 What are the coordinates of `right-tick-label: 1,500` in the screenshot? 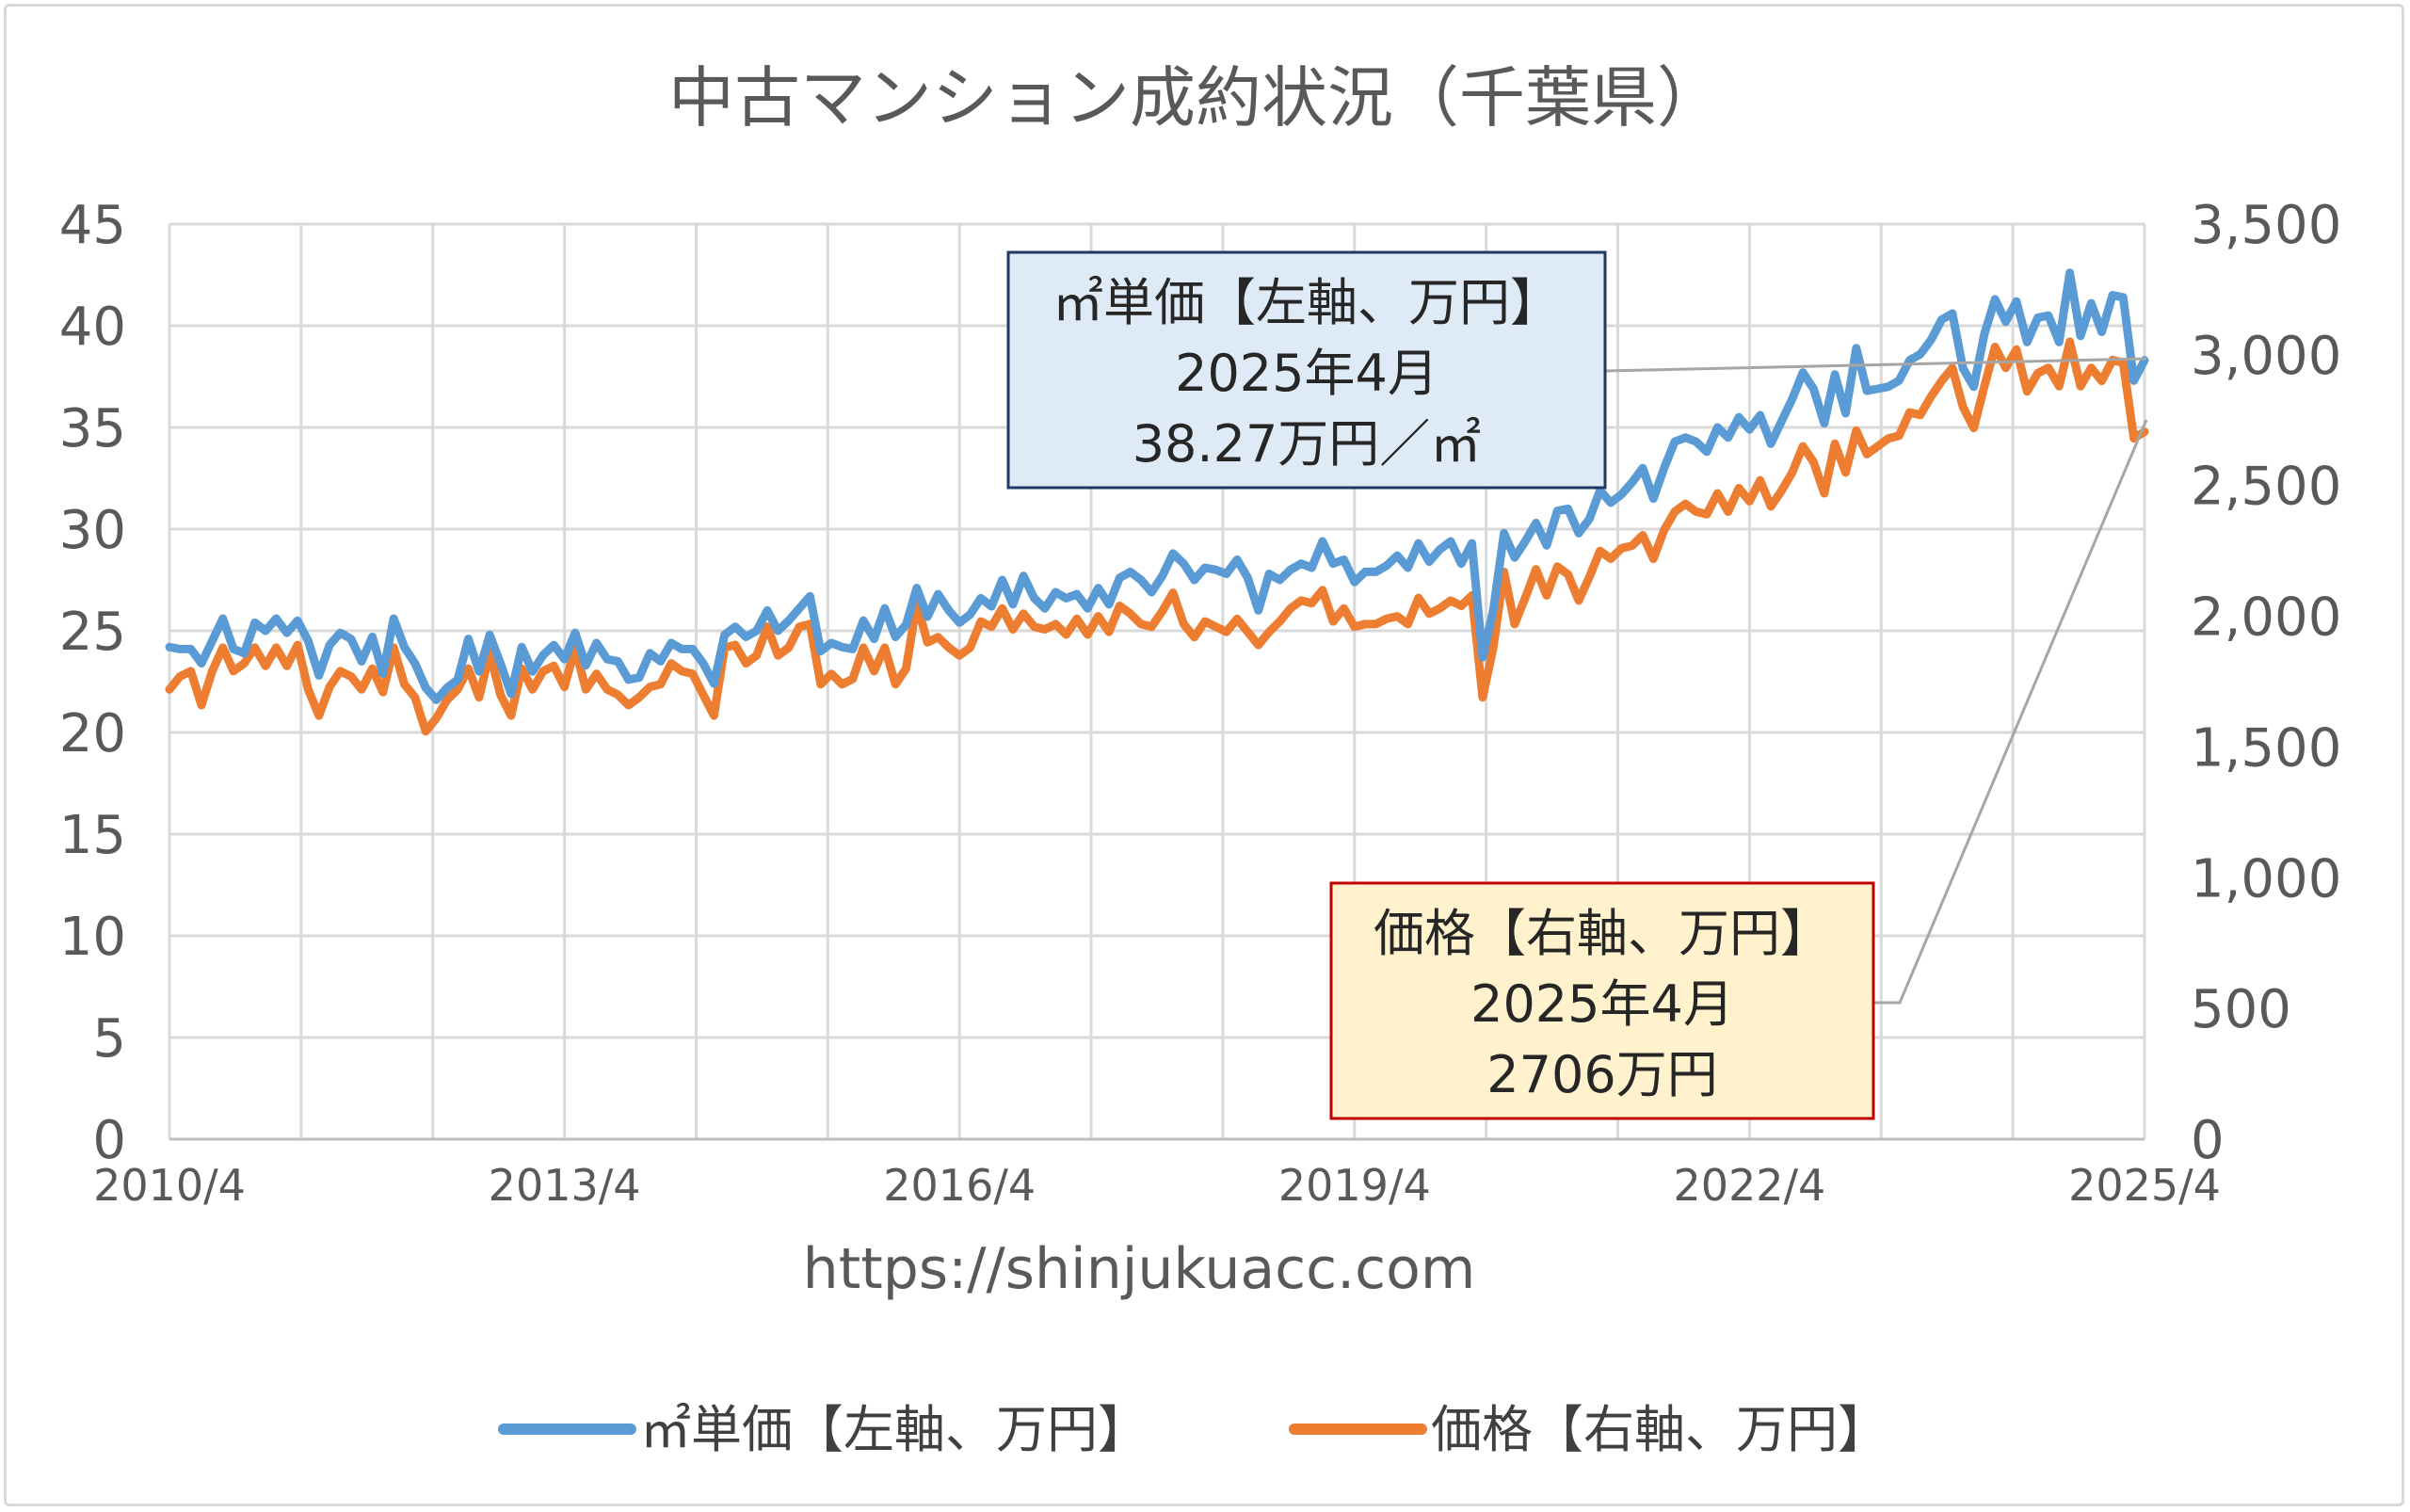 It's located at (2266, 748).